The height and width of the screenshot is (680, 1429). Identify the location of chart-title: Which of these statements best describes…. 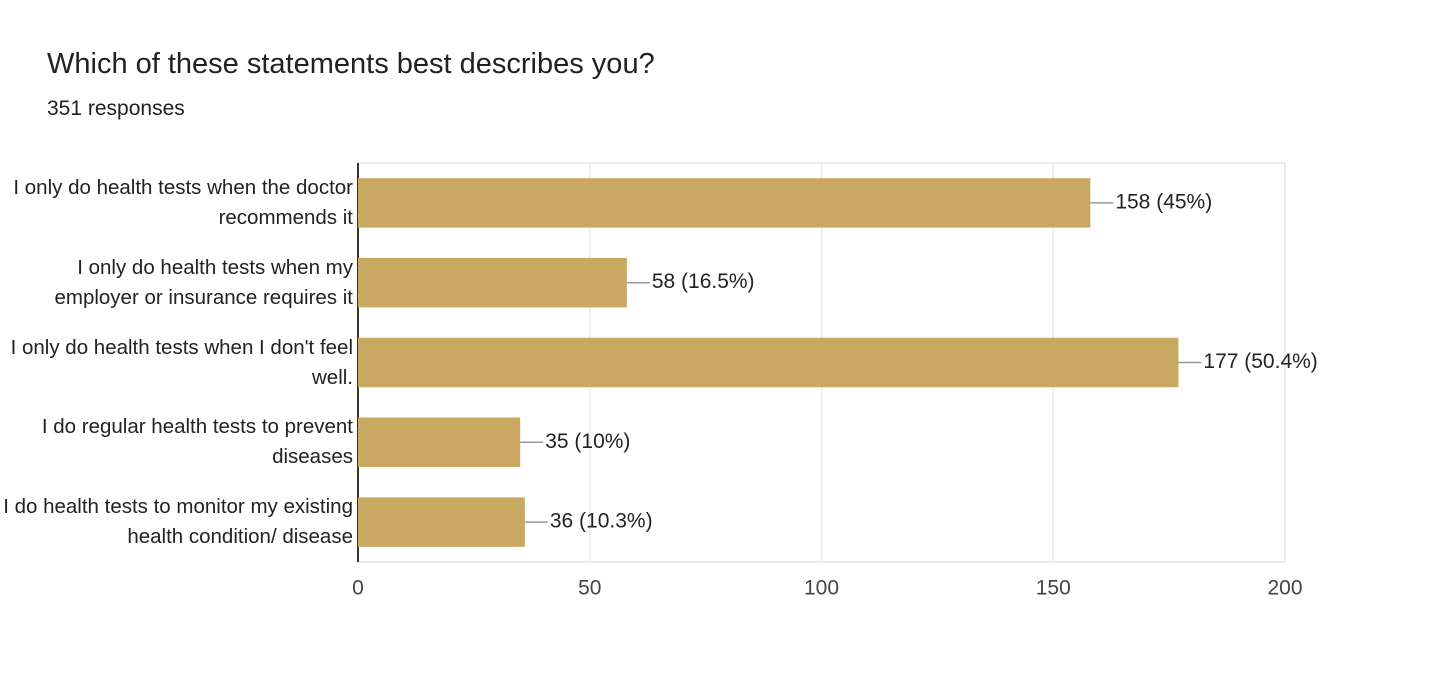
(351, 64).